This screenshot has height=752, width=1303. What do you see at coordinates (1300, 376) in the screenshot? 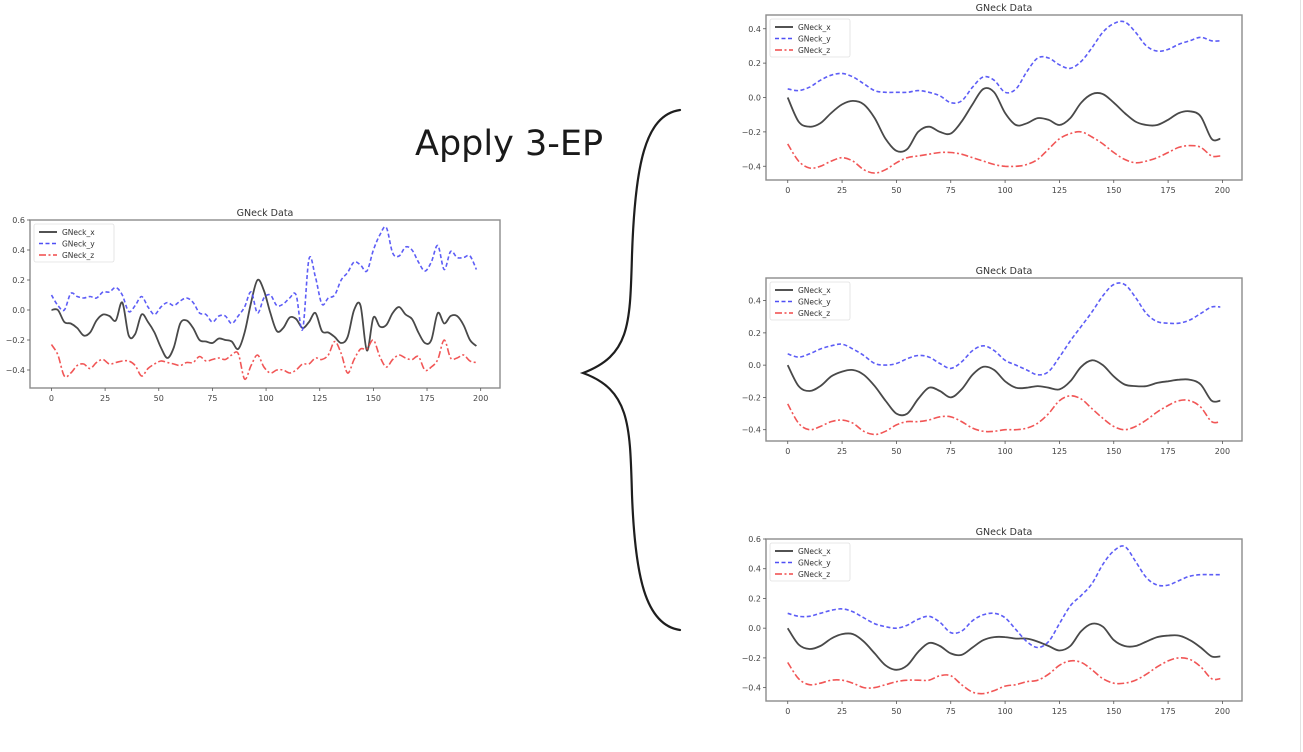
I see `page-edge-divider` at bounding box center [1300, 376].